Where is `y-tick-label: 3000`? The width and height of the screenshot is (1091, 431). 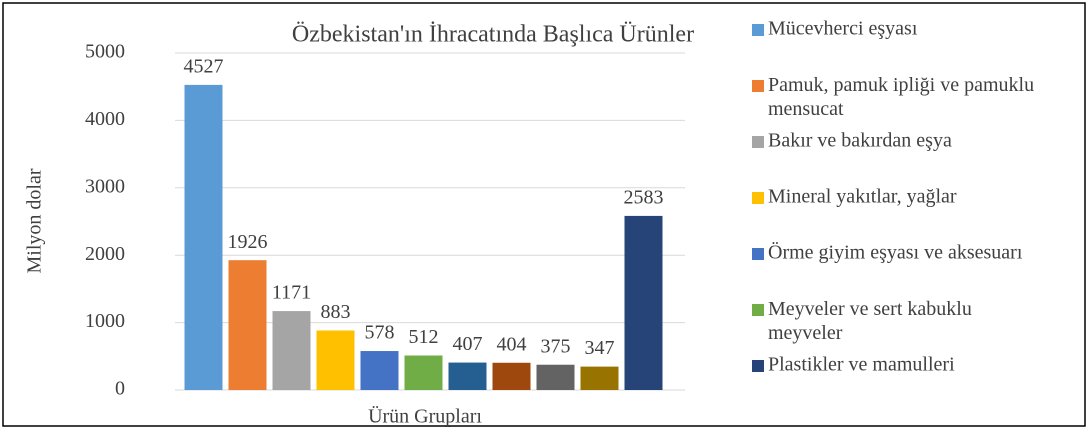 y-tick-label: 3000 is located at coordinates (105, 186).